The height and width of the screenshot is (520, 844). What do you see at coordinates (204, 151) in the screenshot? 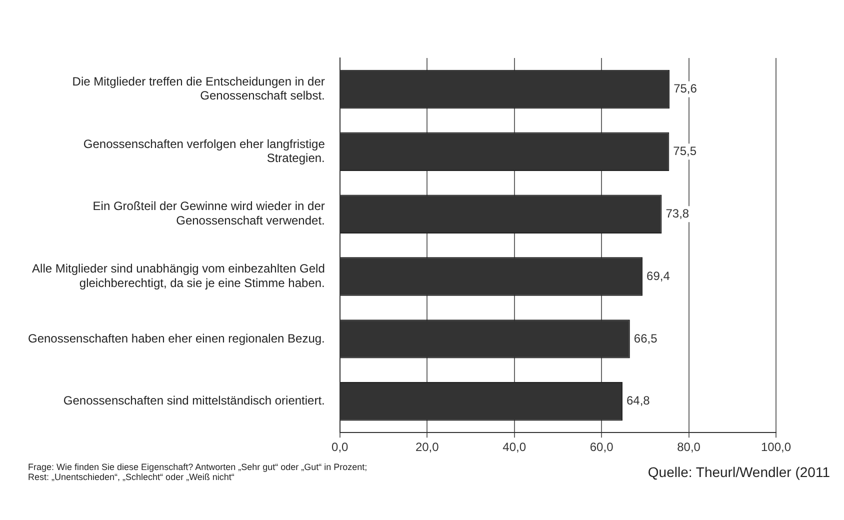
I see `y-tick-label: Genossenschaften verfolgen eher langfristige Strategien.` at bounding box center [204, 151].